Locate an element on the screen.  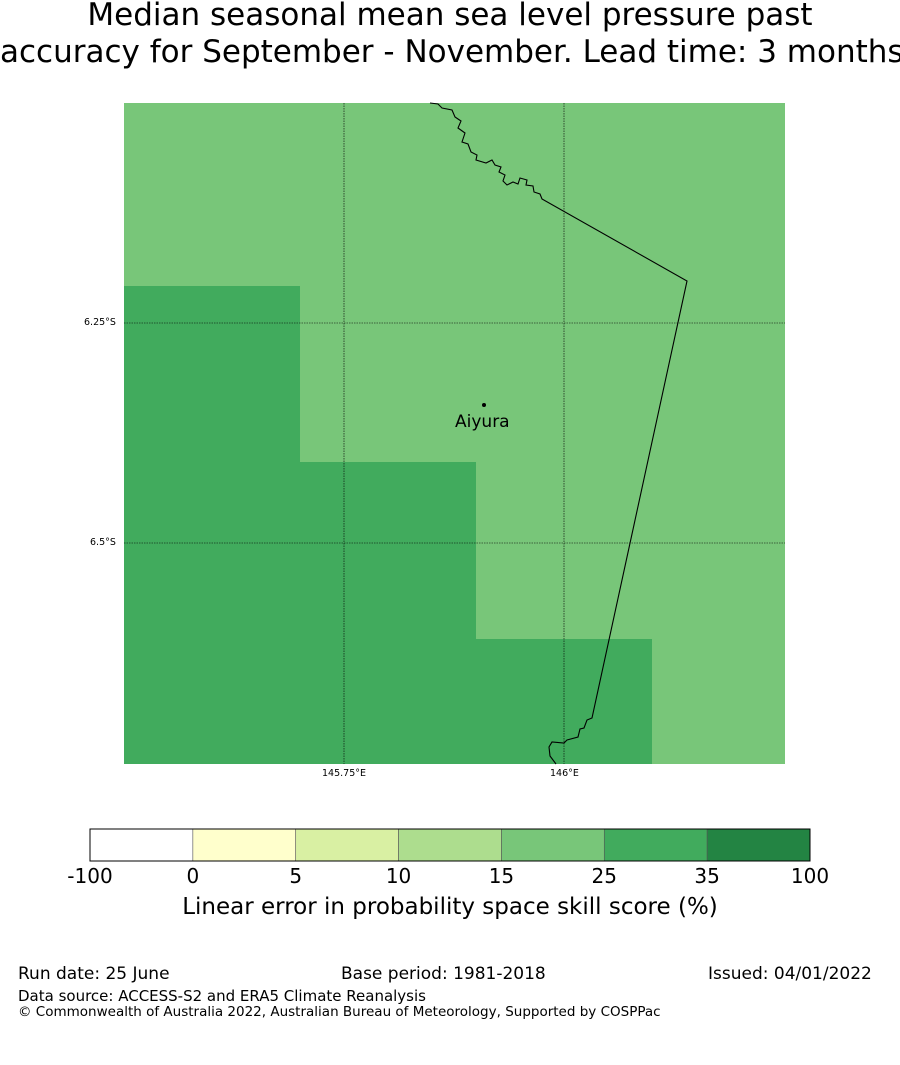
colorbar-tick-label: 35 is located at coordinates (707, 876).